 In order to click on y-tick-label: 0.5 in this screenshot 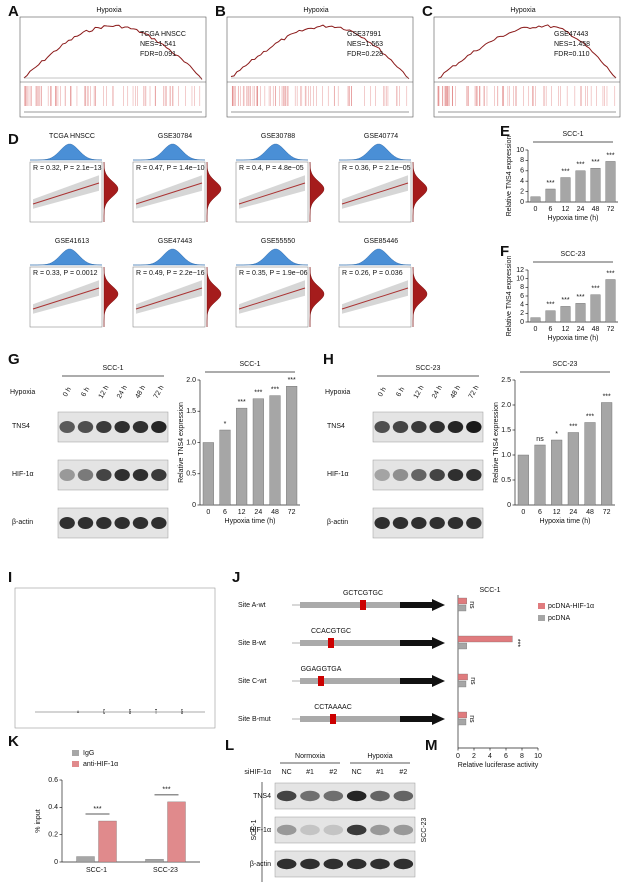, I will do `click(506, 480)`.